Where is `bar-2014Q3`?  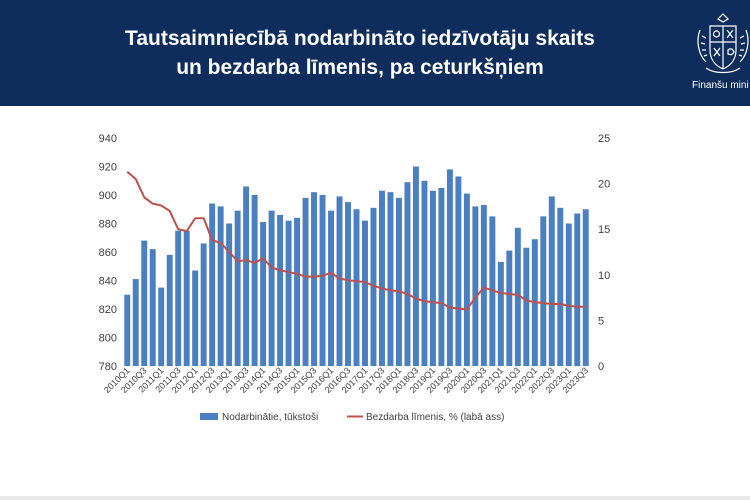 bar-2014Q3 is located at coordinates (280, 290).